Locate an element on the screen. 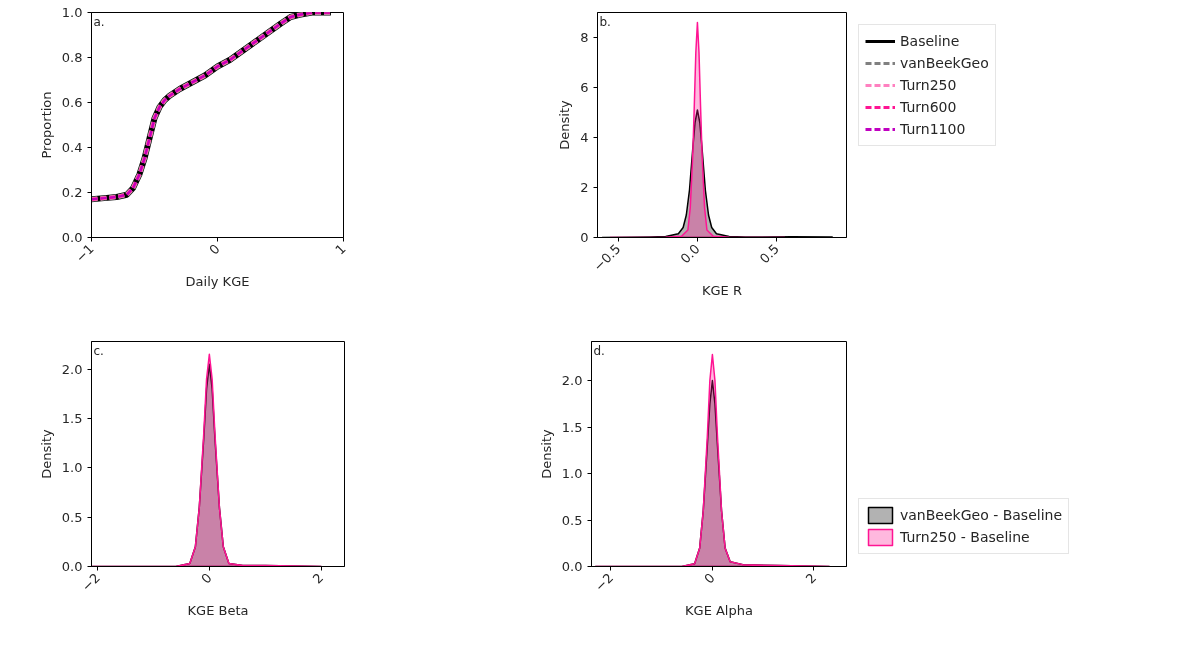 The height and width of the screenshot is (657, 1198). legend-label: Baseline is located at coordinates (930, 41).